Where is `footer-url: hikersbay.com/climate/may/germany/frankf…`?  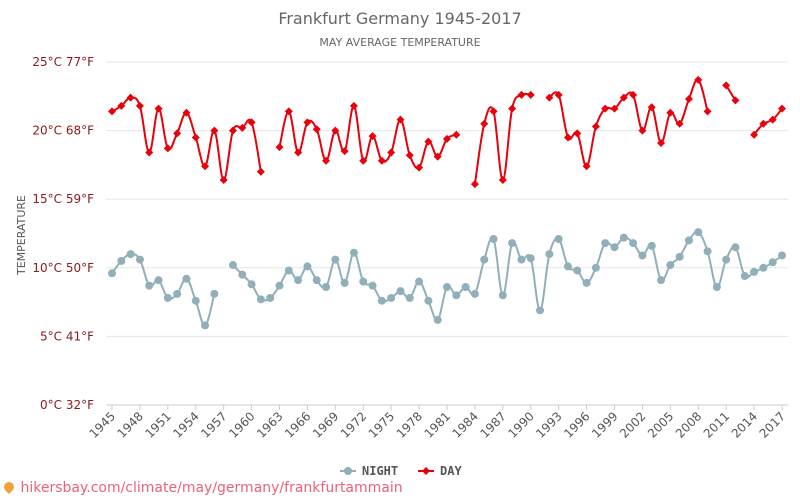
footer-url: hikersbay.com/climate/may/germany/frankf… is located at coordinates (211, 488).